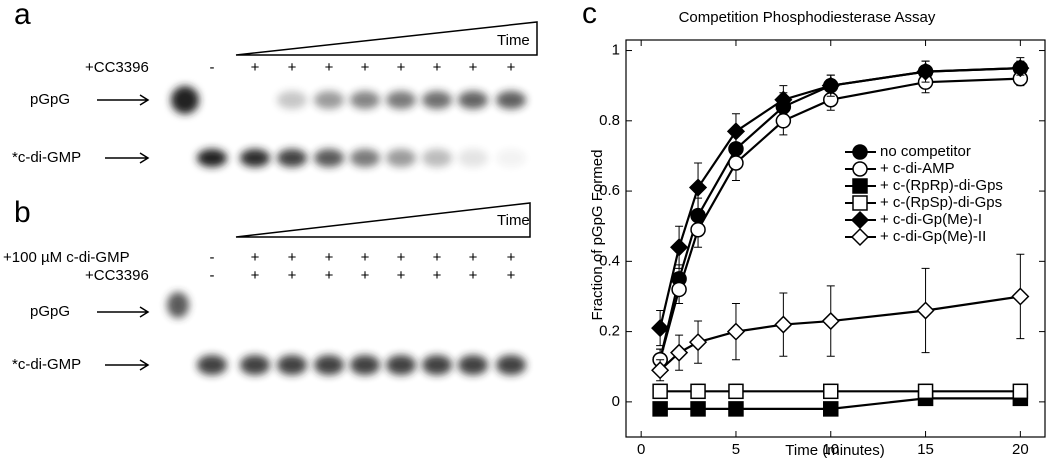 The image size is (1050, 461). I want to click on x-axis-label: Time (minutes), so click(834, 450).